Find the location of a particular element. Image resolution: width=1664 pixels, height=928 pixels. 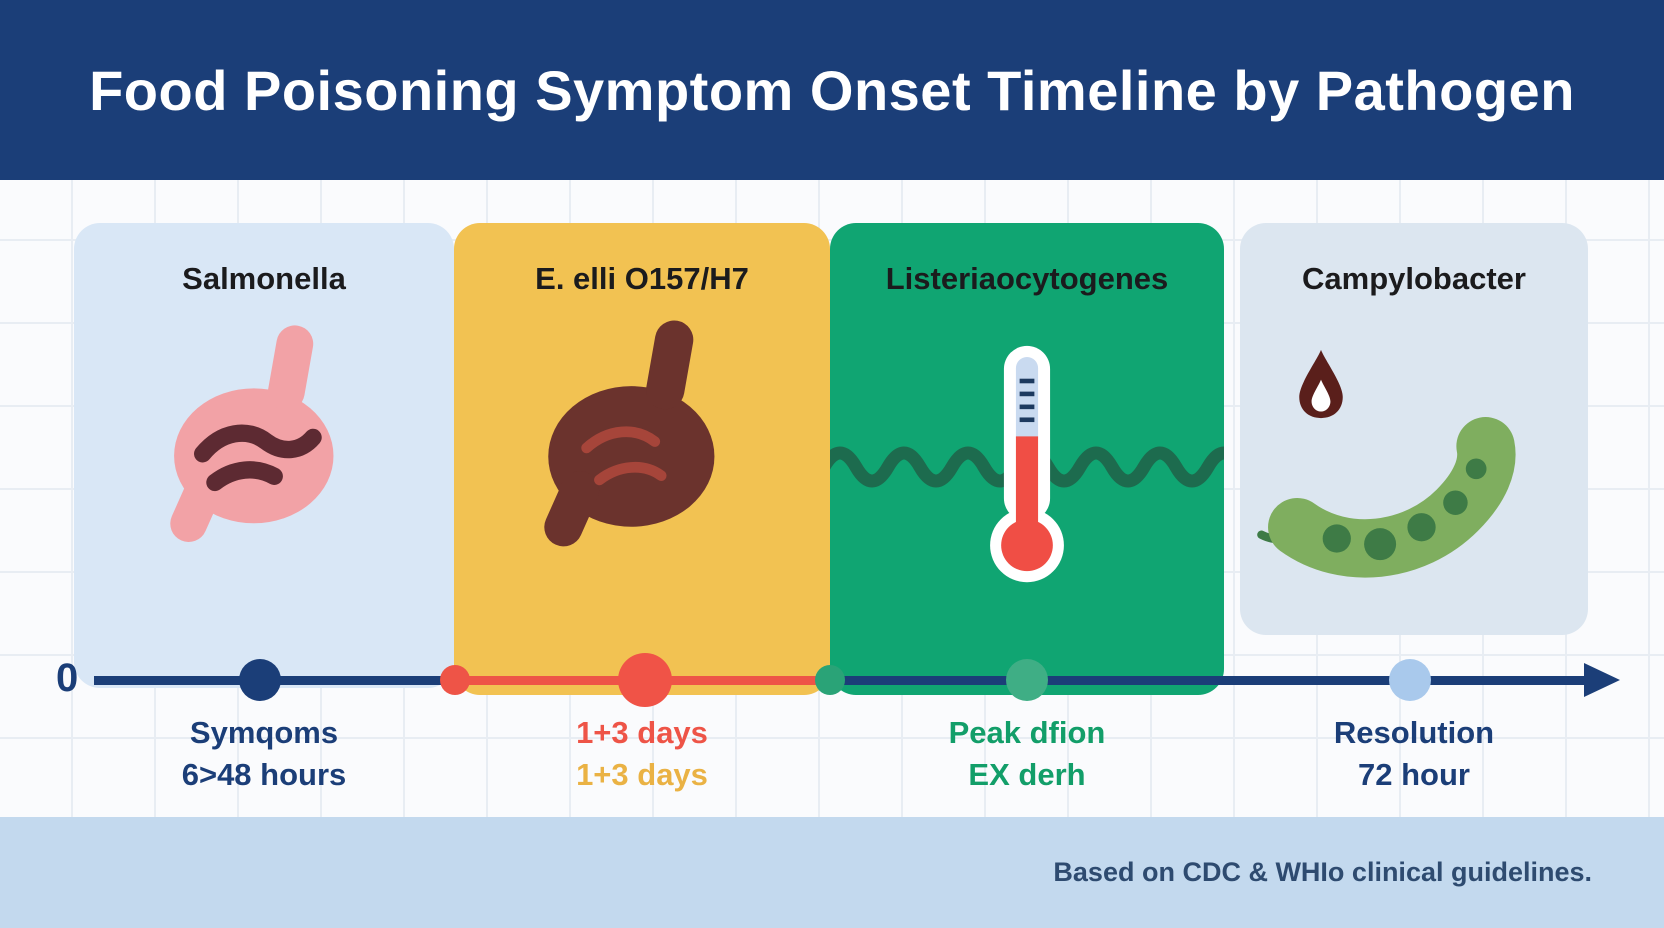

label-line1: Resolution is located at coordinates (1414, 732).